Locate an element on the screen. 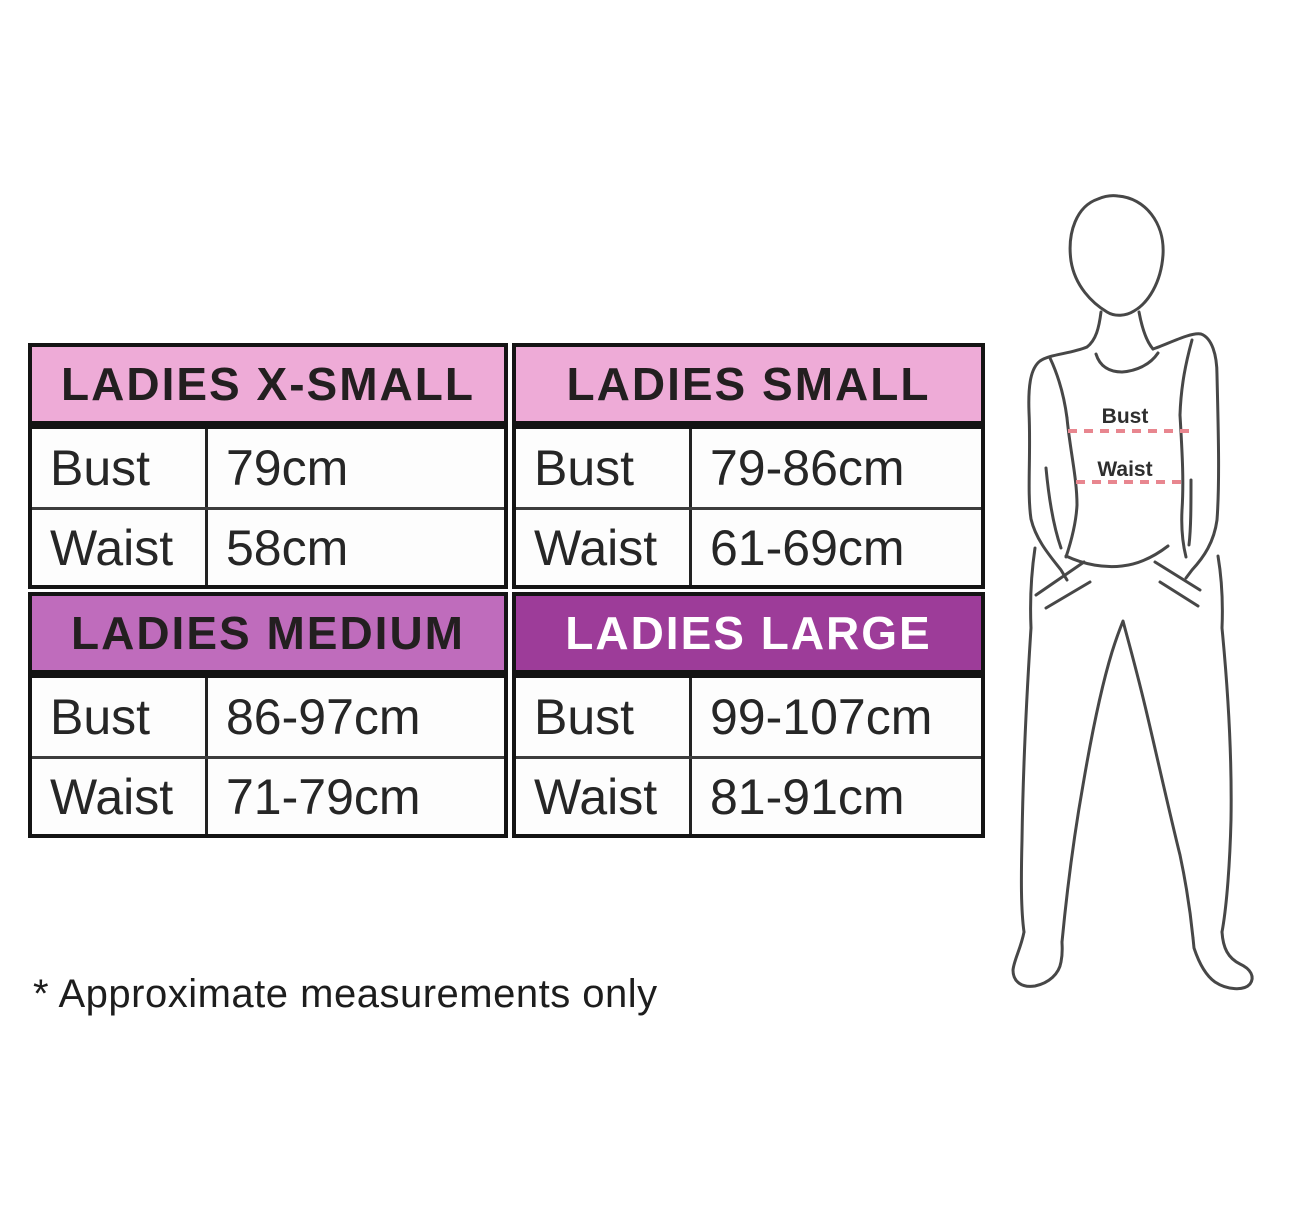 Image resolution: width=1290 pixels, height=1223 pixels. figure-neckline is located at coordinates (1127, 362).